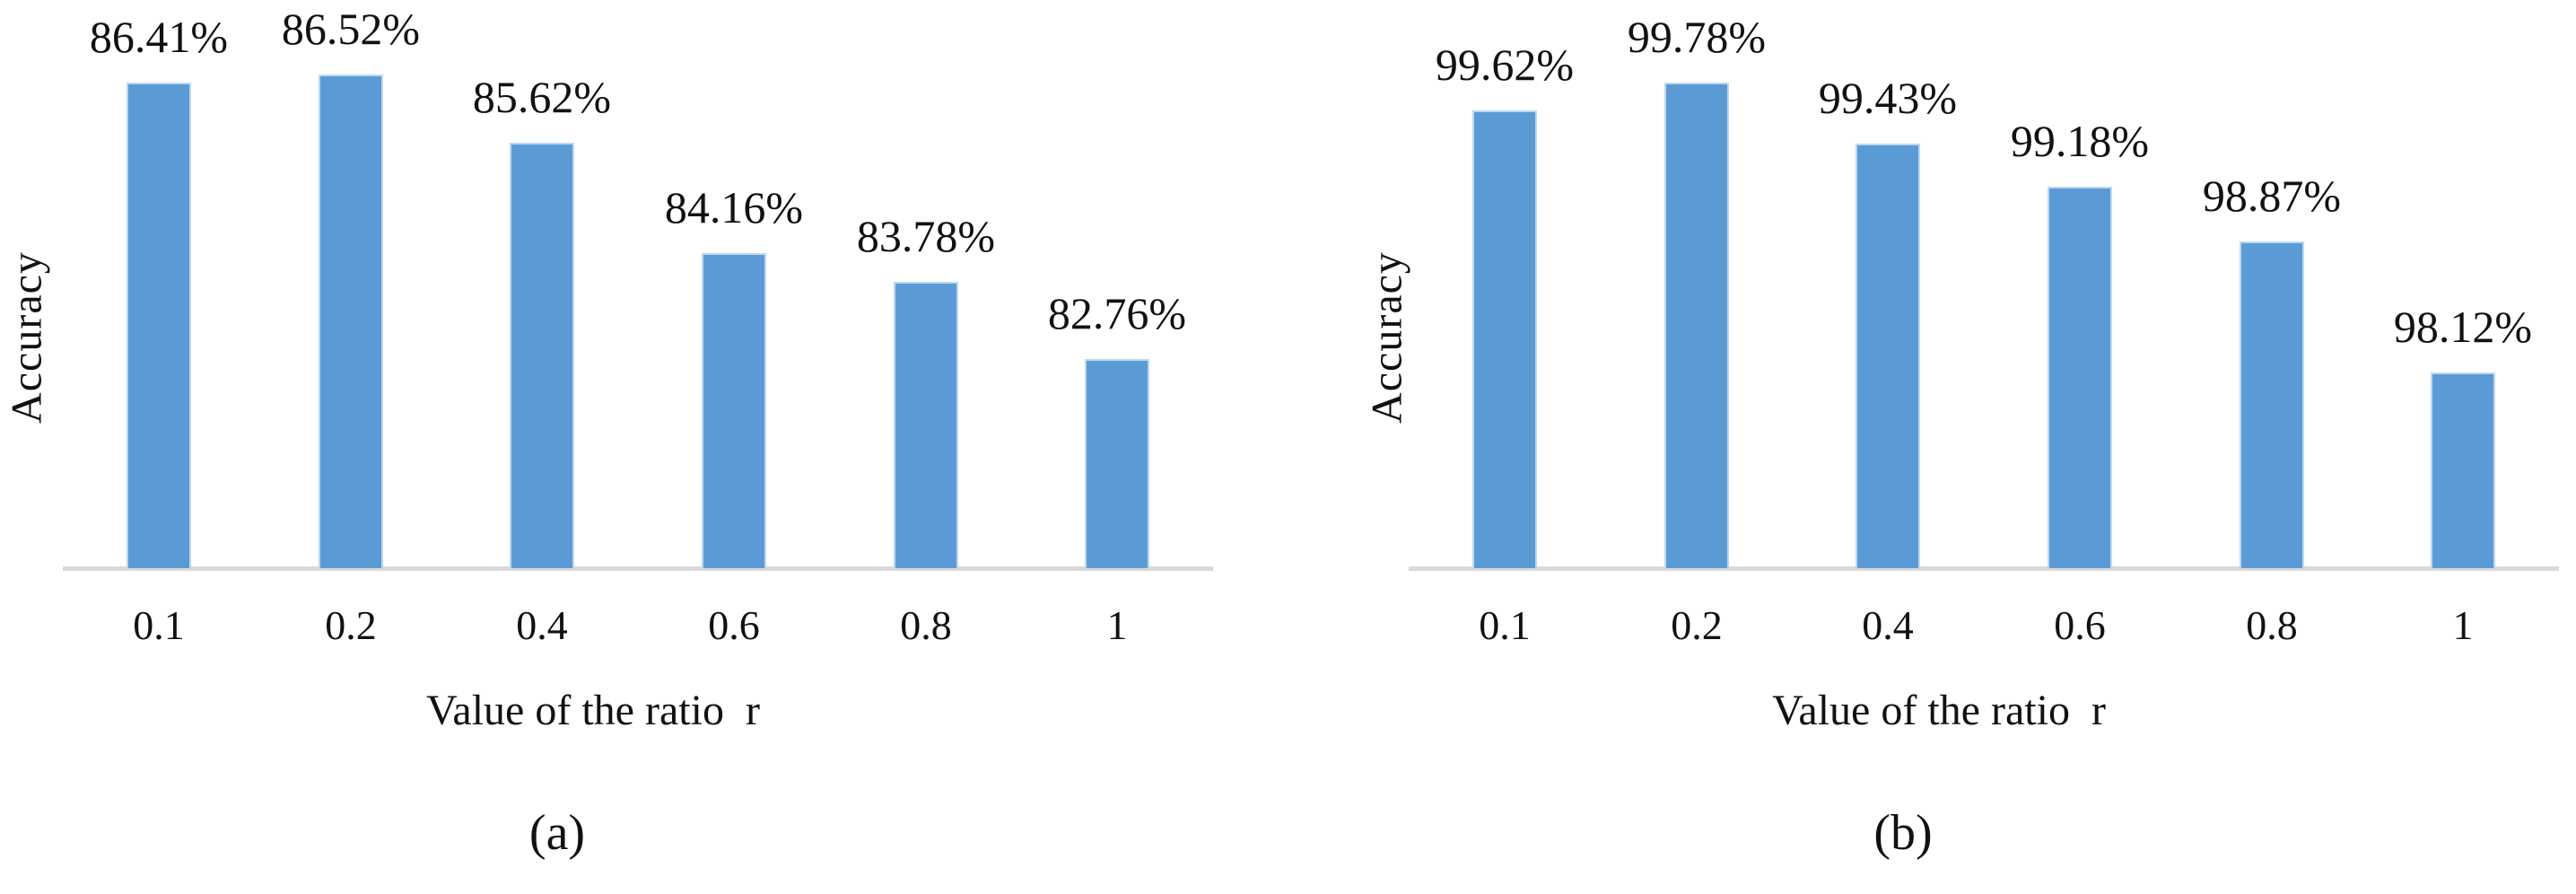 The height and width of the screenshot is (894, 2576). I want to click on bar-value-label: 99.62%, so click(1505, 64).